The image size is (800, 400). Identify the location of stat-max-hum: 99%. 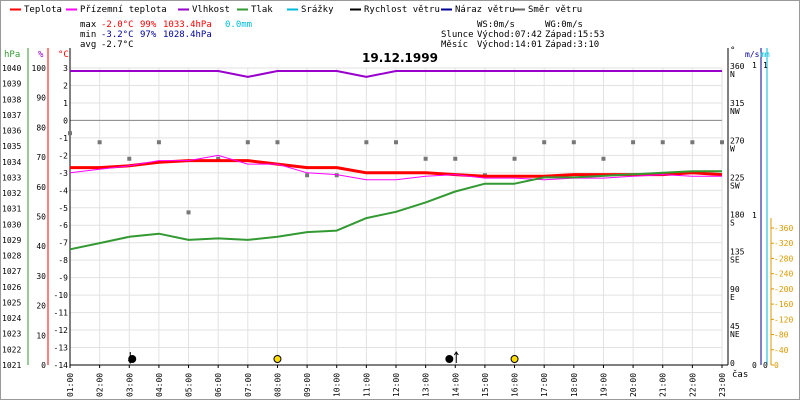
(148, 25).